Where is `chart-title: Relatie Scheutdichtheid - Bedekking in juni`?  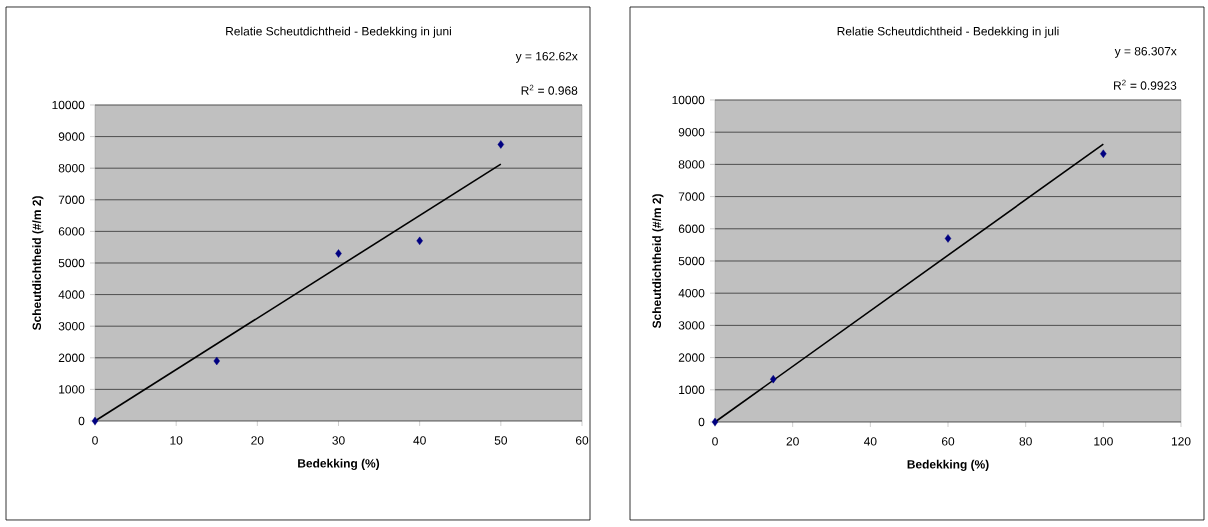
chart-title: Relatie Scheutdichtheid - Bedekking in juni is located at coordinates (338, 32).